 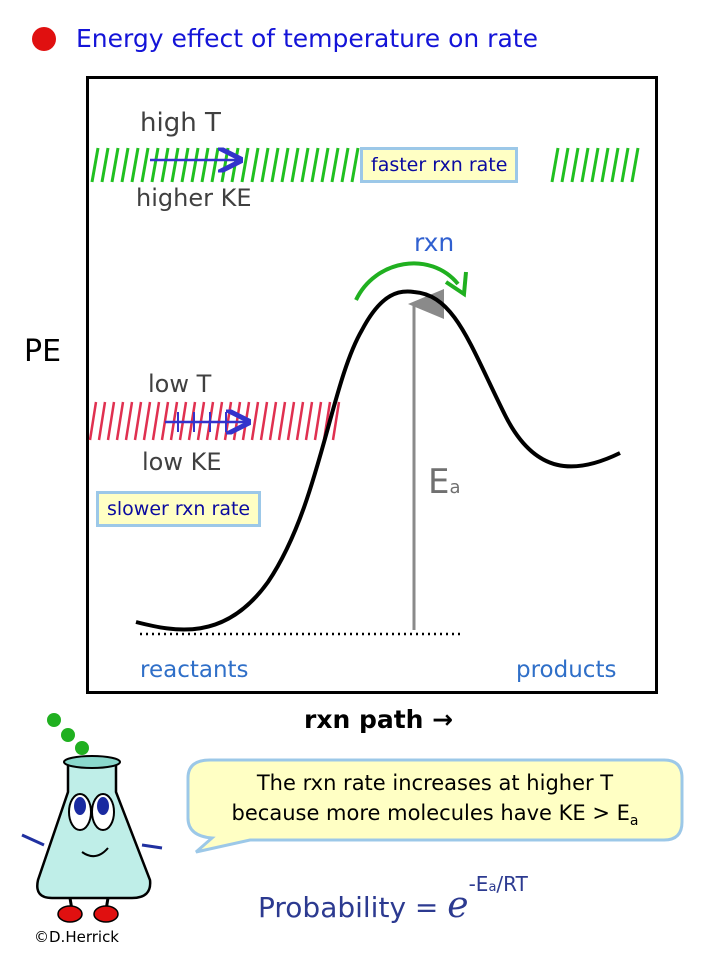 I want to click on callout-line-2: because more molecules have KE > Ea, so click(x=435, y=817).